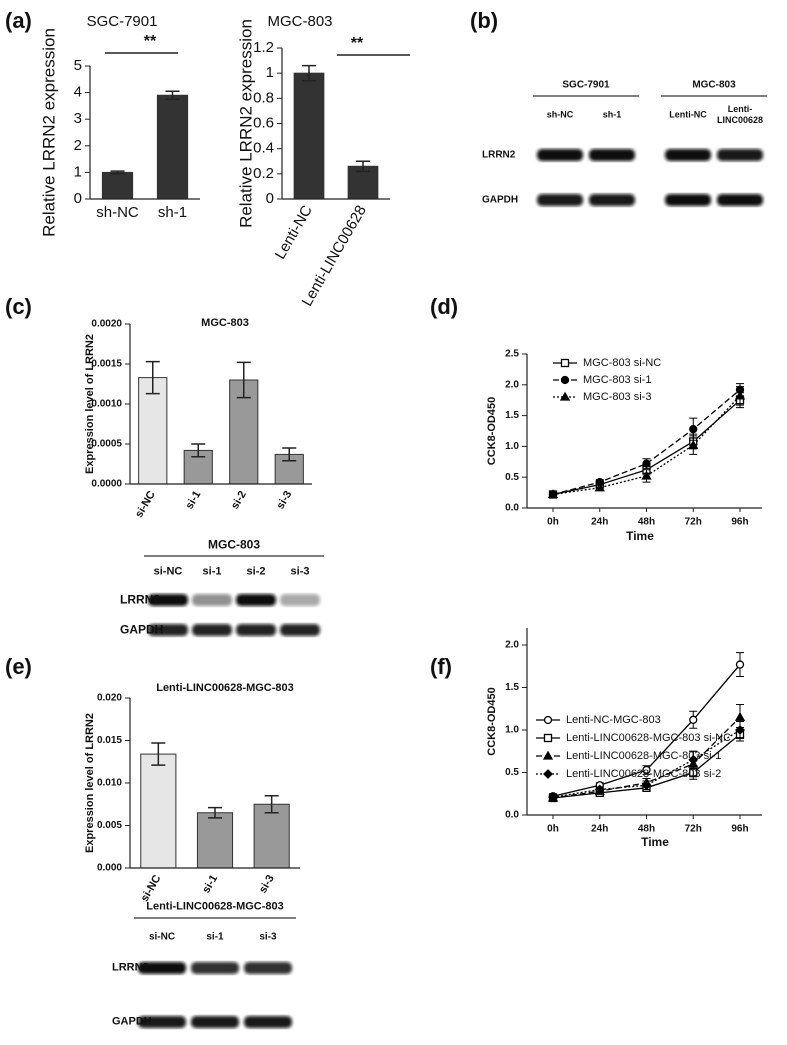 The width and height of the screenshot is (787, 1045). What do you see at coordinates (150, 41) in the screenshot?
I see `significance: **` at bounding box center [150, 41].